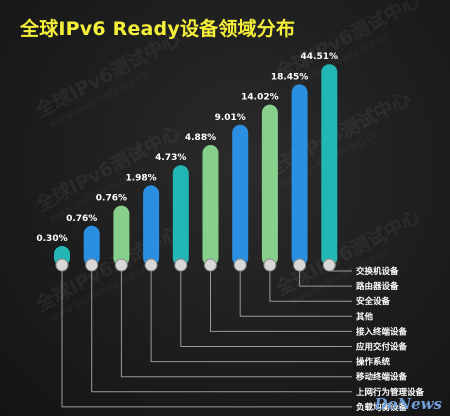  Describe the element at coordinates (377, 271) in the screenshot. I see `category-label: 交换机设备` at that location.